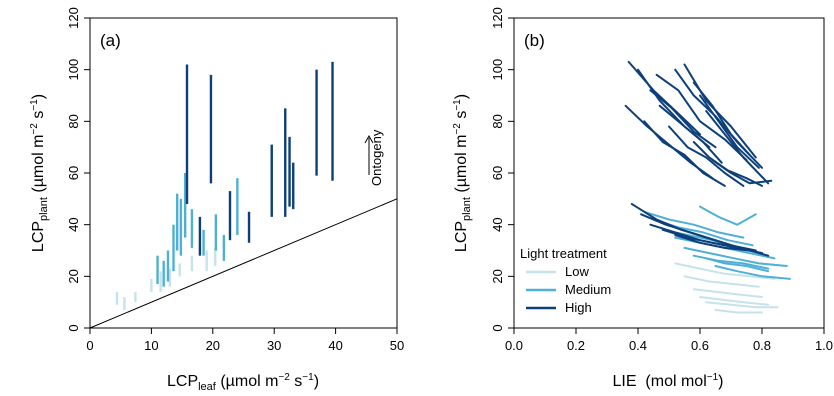 The height and width of the screenshot is (396, 834). Describe the element at coordinates (369, 139) in the screenshot. I see `ontogeny-arrow-head` at that location.